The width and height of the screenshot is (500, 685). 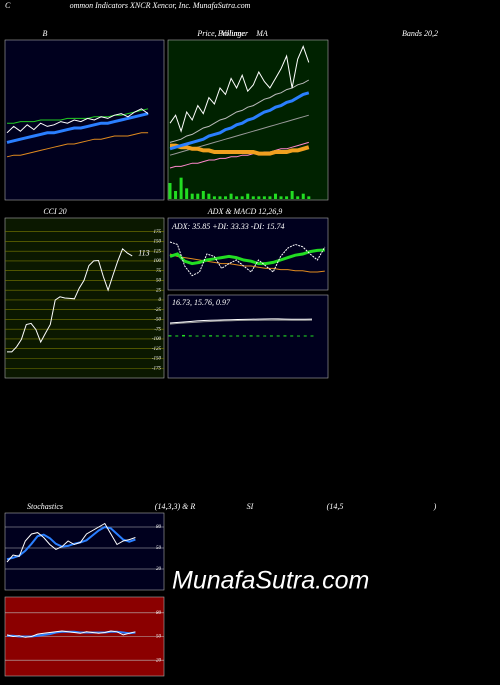 What do you see at coordinates (435, 506) in the screenshot?
I see `panel-title: )` at bounding box center [435, 506].